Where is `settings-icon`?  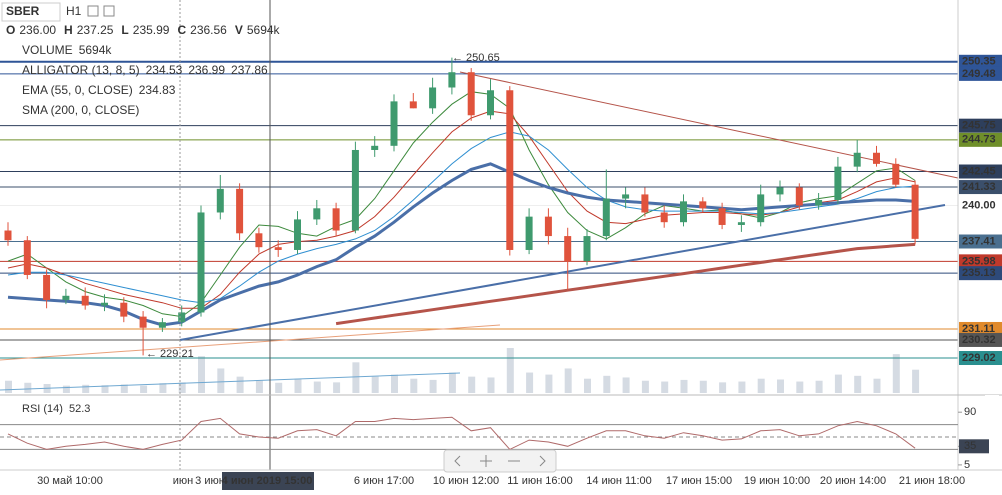
settings-icon is located at coordinates (109, 11).